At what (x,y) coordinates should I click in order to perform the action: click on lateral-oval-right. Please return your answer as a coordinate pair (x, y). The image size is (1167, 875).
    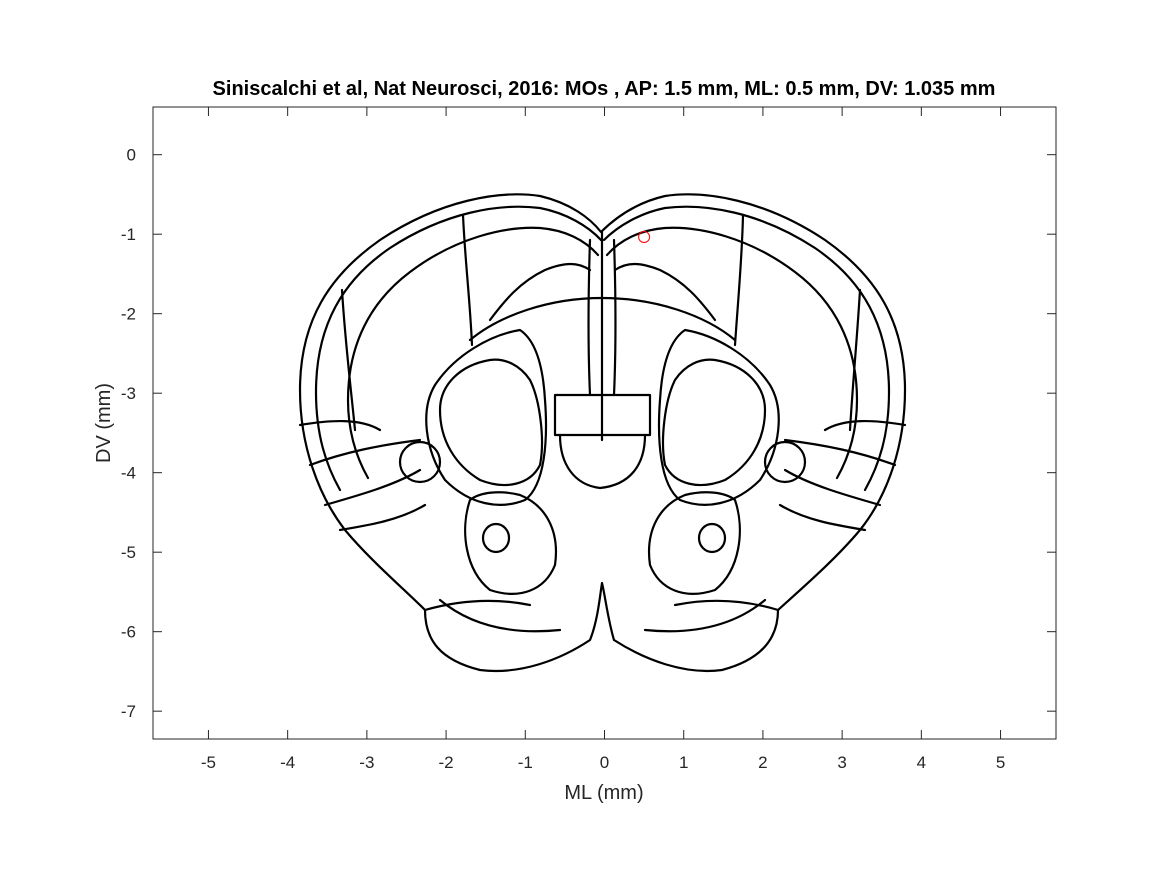
    Looking at the image, I should click on (785, 462).